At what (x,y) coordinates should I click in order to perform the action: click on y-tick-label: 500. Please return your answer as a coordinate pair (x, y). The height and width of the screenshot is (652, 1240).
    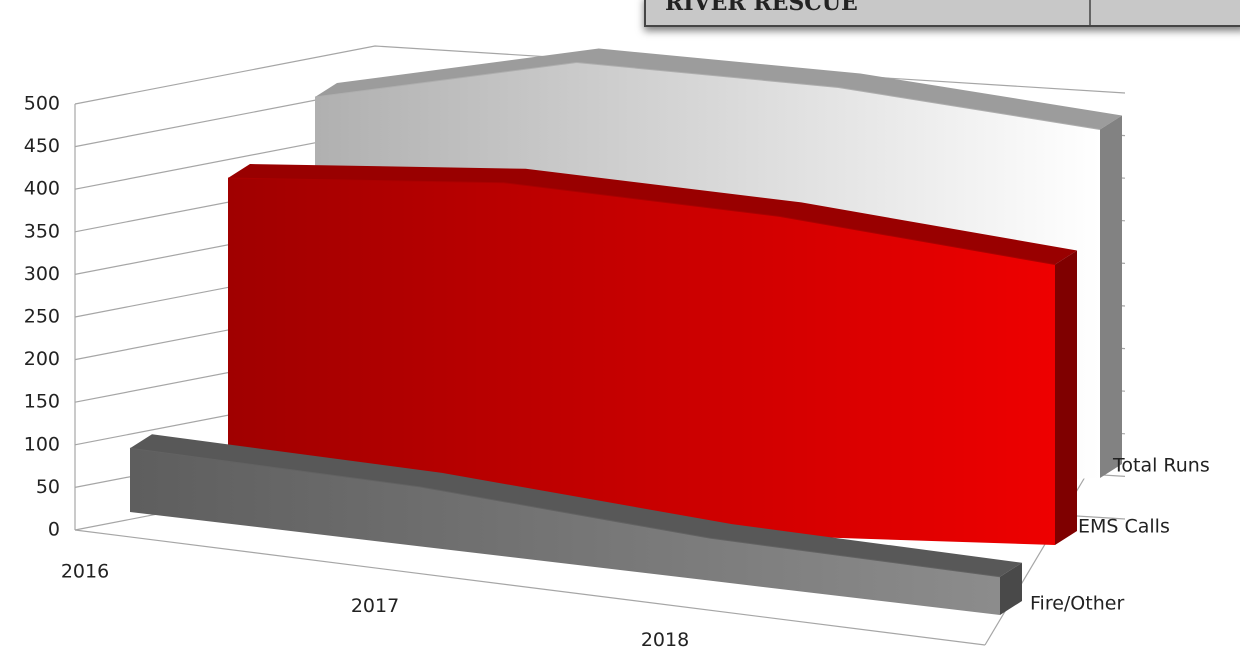
    Looking at the image, I should click on (42, 104).